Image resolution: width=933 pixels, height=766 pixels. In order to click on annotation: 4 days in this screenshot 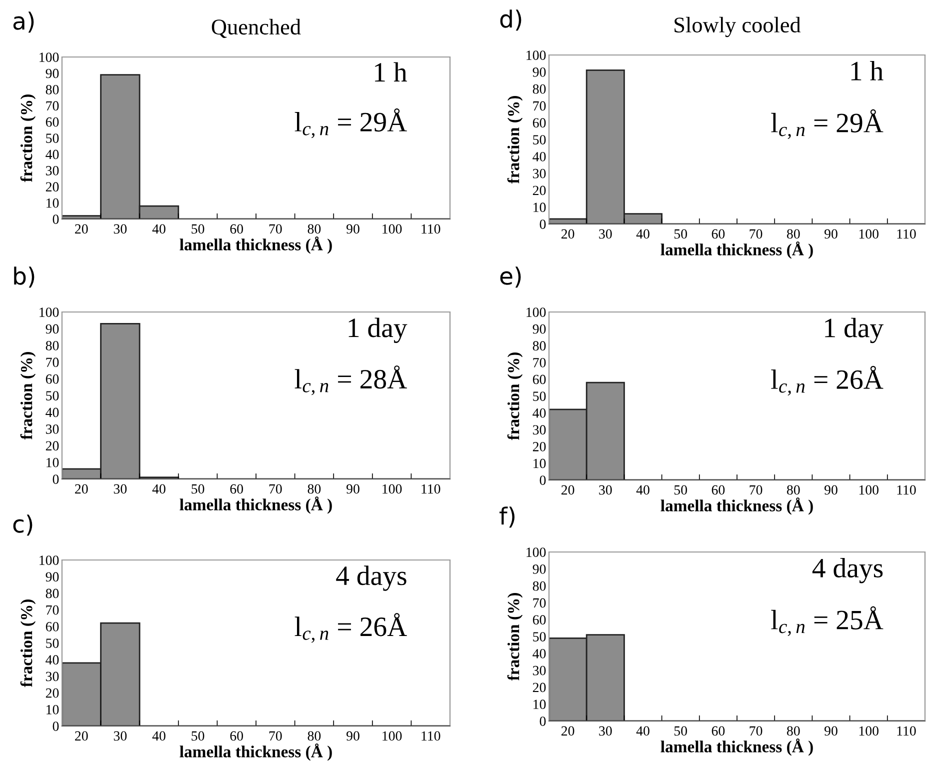, I will do `click(371, 578)`.